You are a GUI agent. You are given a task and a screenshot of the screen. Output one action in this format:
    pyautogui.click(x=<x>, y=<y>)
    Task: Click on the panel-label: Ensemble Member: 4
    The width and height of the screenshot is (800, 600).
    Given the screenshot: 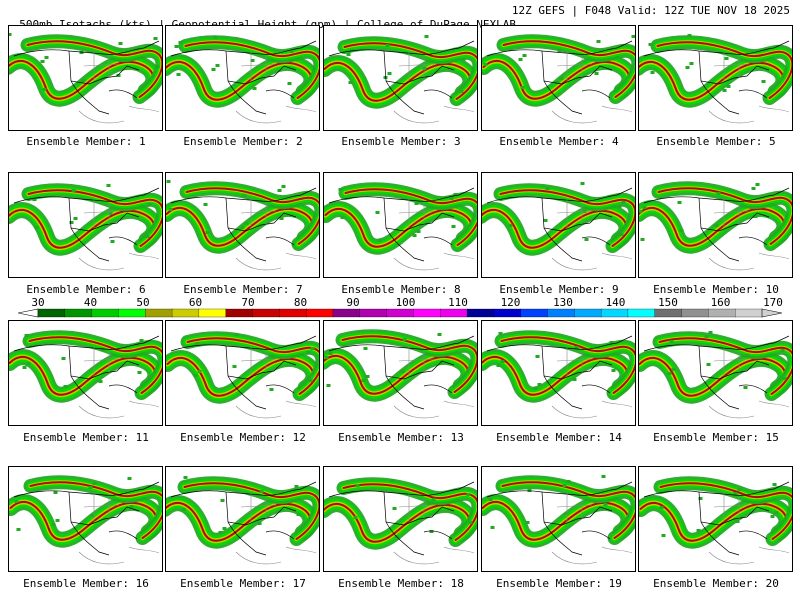 What is the action you would take?
    pyautogui.click(x=559, y=141)
    